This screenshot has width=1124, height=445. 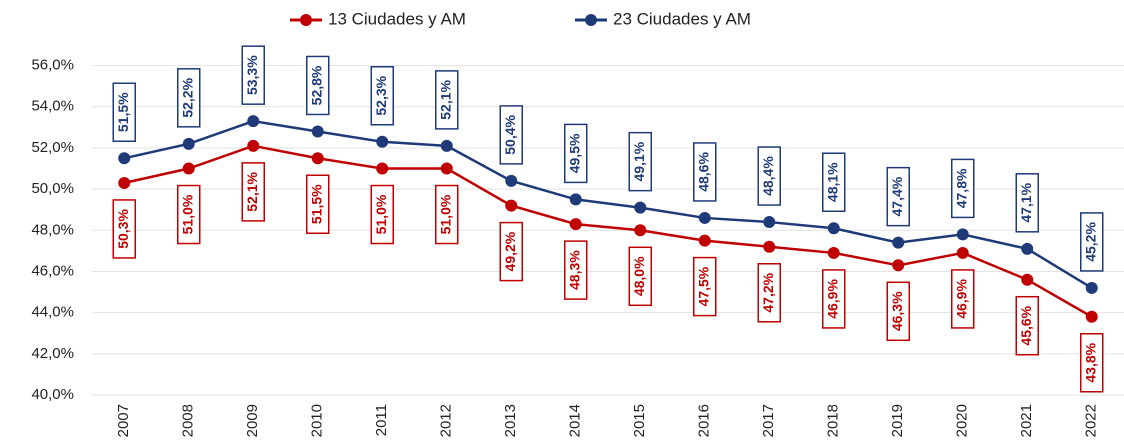 What do you see at coordinates (639, 420) in the screenshot?
I see `x-tick-label: 2015` at bounding box center [639, 420].